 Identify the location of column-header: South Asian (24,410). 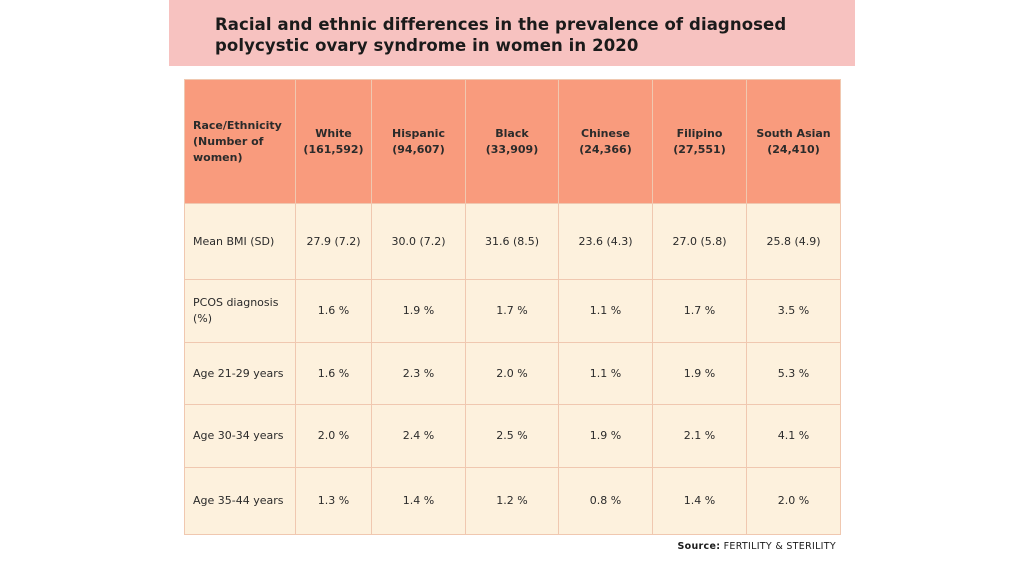
(793, 141).